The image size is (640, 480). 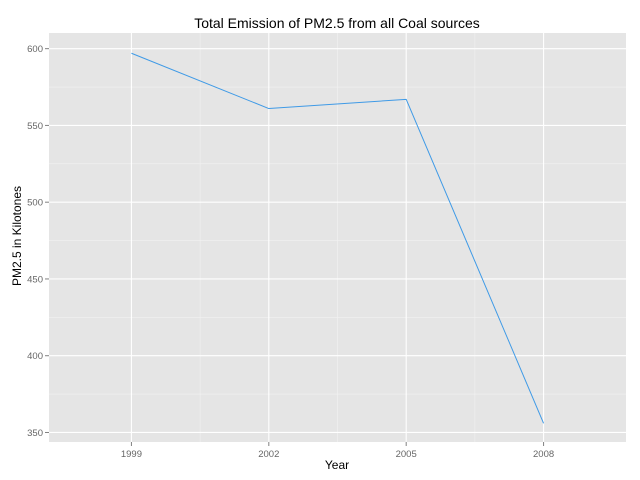 I want to click on y-tick-label: 550, so click(x=35, y=126).